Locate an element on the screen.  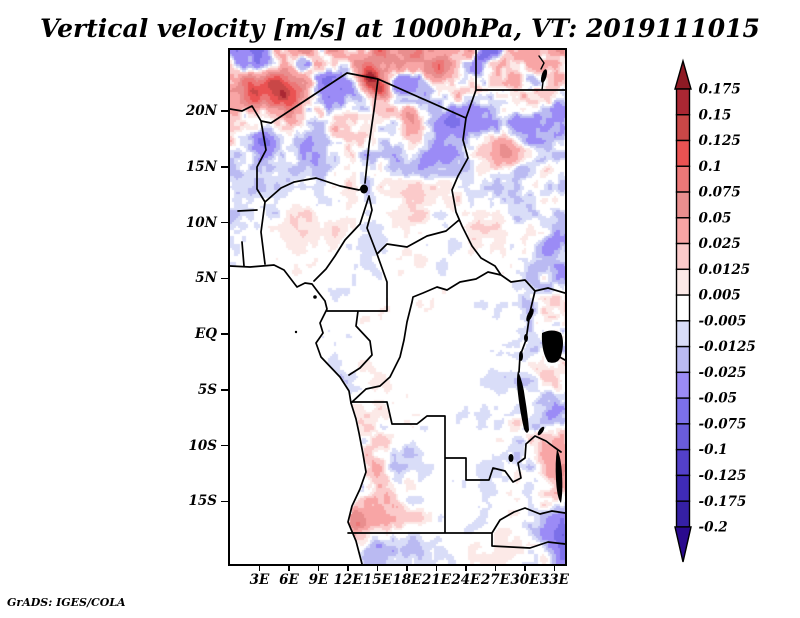
lake-tanganyika is located at coordinates (523, 402).